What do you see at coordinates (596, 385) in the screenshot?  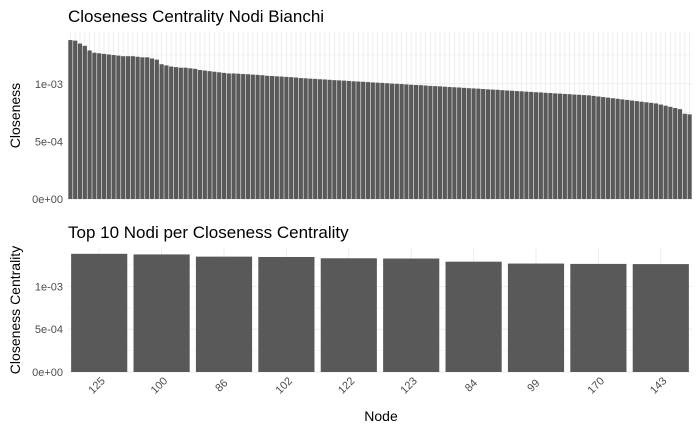 I see `x-tick-label: 170` at bounding box center [596, 385].